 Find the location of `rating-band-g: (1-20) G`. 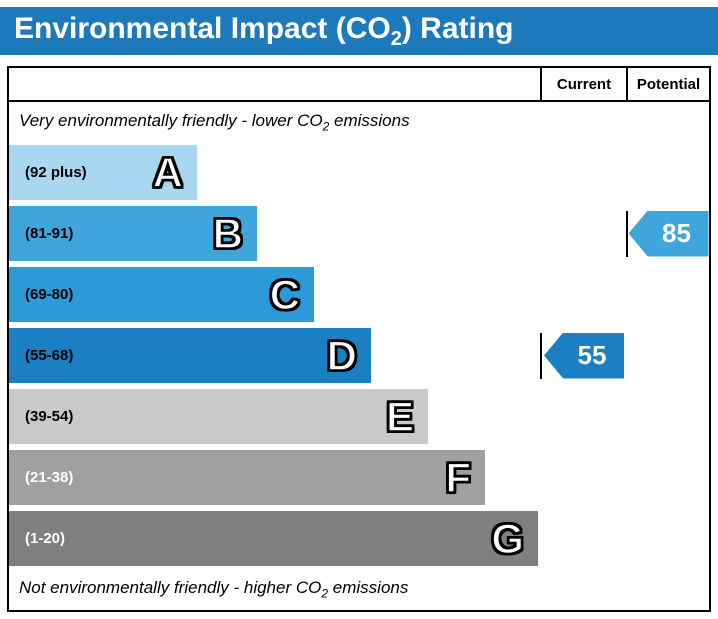

rating-band-g: (1-20) G is located at coordinates (273, 538).